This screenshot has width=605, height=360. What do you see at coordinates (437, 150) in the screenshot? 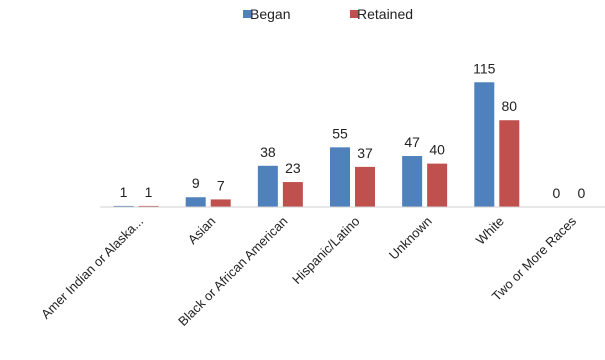
I see `data-label-1-4: 40` at bounding box center [437, 150].